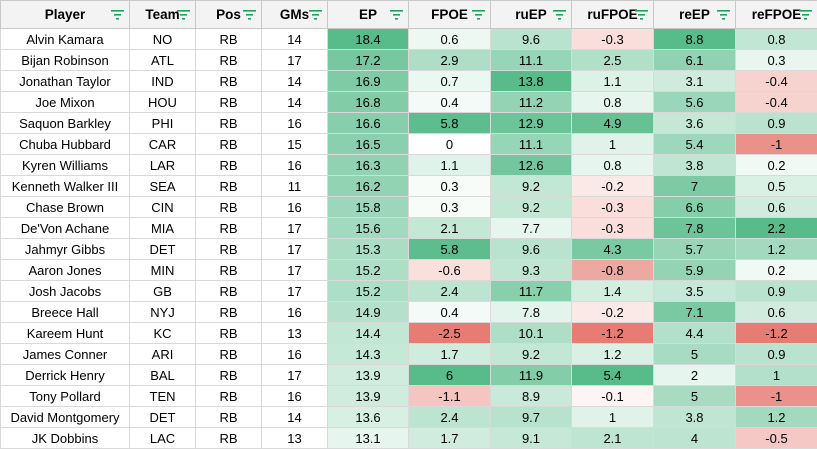 Image resolution: width=817 pixels, height=449 pixels. I want to click on cell-ruep: 9.1, so click(531, 438).